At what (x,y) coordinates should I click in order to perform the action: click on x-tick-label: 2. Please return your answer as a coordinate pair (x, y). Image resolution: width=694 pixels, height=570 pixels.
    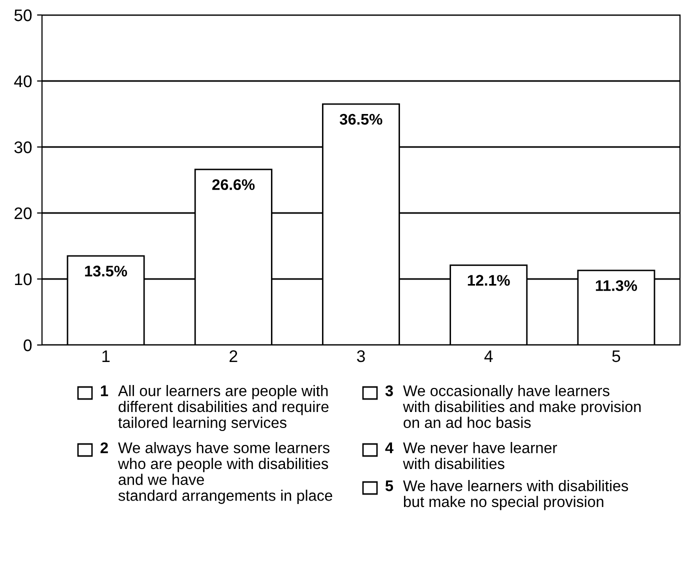
    Looking at the image, I should click on (234, 356).